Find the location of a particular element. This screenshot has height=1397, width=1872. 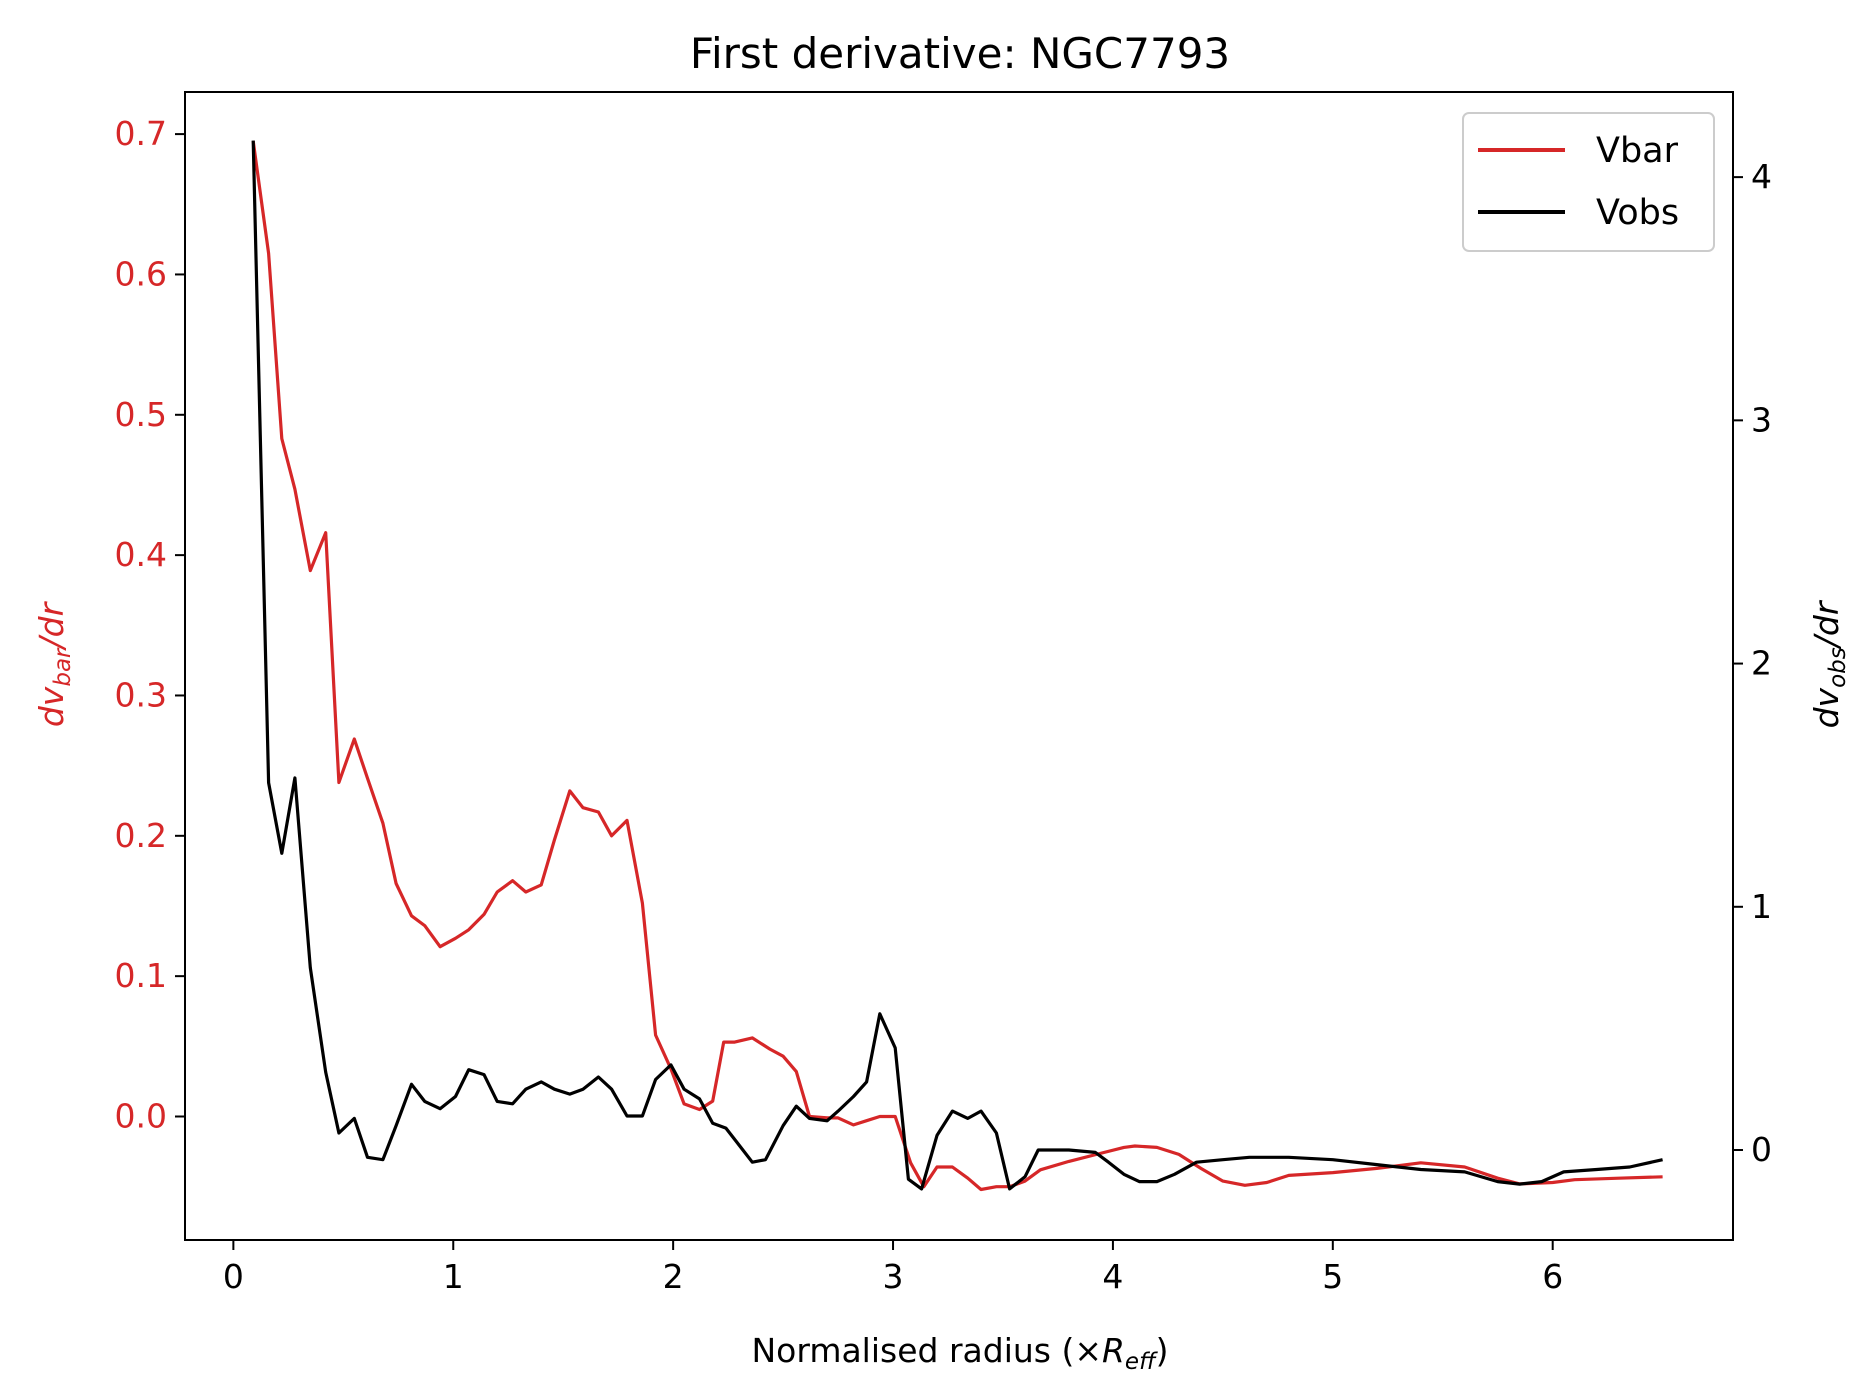

x-axis-label-symbol: R is located at coordinates (1113, 1350).